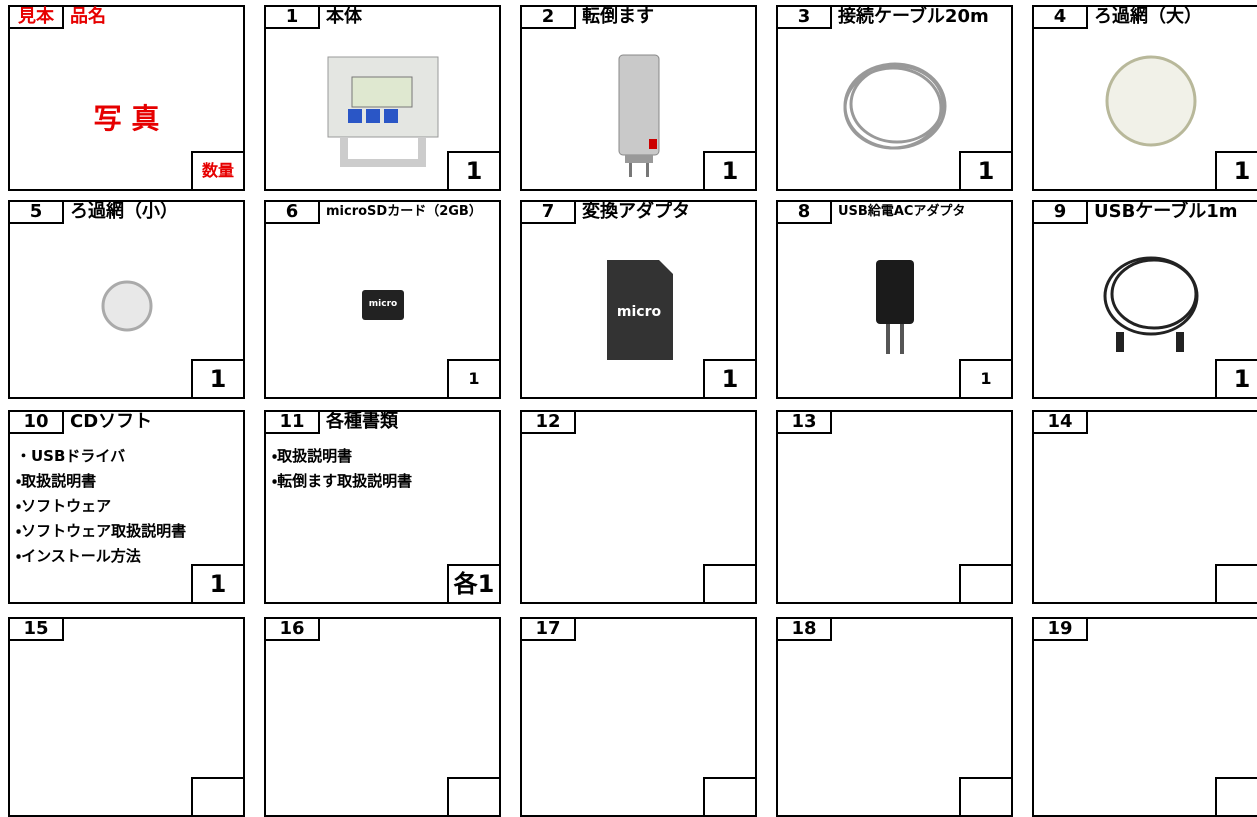  I want to click on item-card: 8 USB給電ACアダプタ 1, so click(894, 299).